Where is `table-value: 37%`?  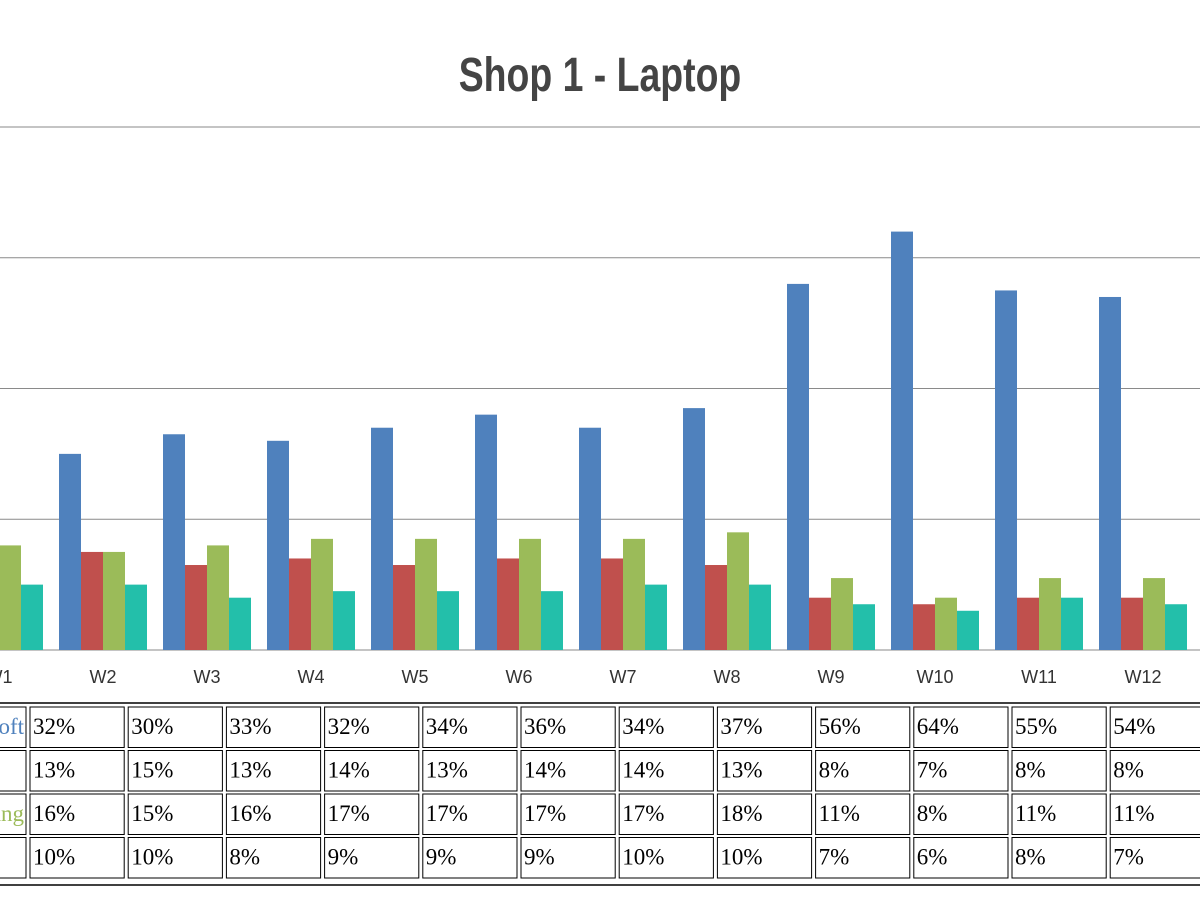 table-value: 37% is located at coordinates (741, 726).